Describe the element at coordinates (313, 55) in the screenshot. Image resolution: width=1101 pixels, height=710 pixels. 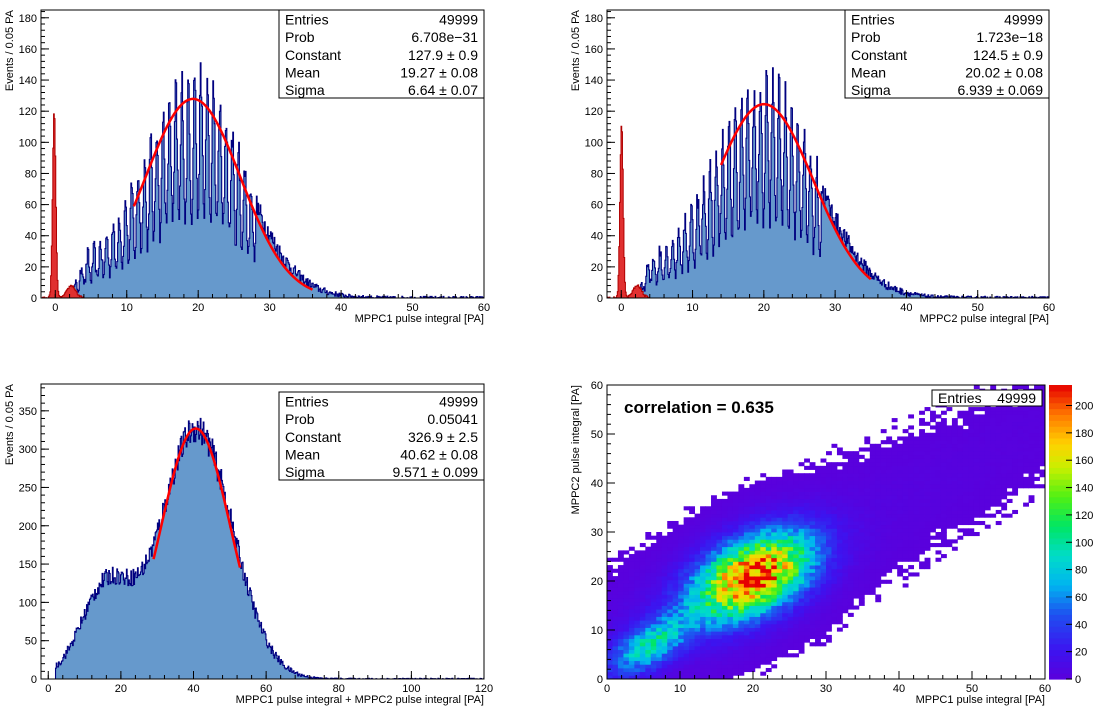
I see `stats-label: Constant` at that location.